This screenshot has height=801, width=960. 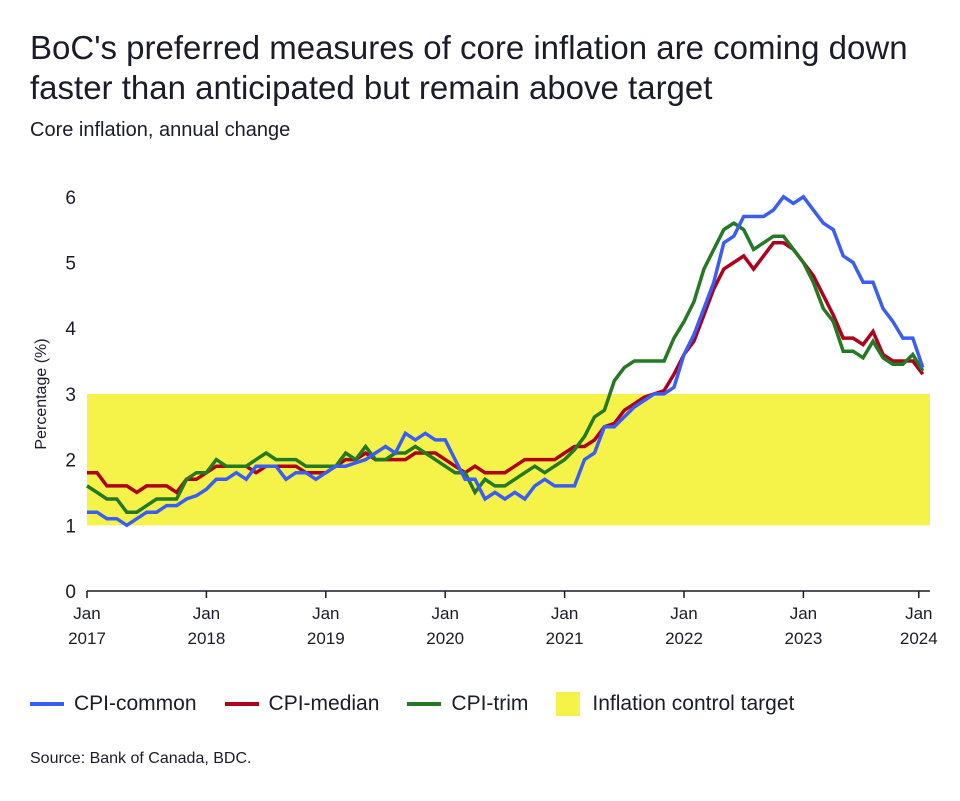 I want to click on legend-swatch-cpi-trim, so click(x=424, y=704).